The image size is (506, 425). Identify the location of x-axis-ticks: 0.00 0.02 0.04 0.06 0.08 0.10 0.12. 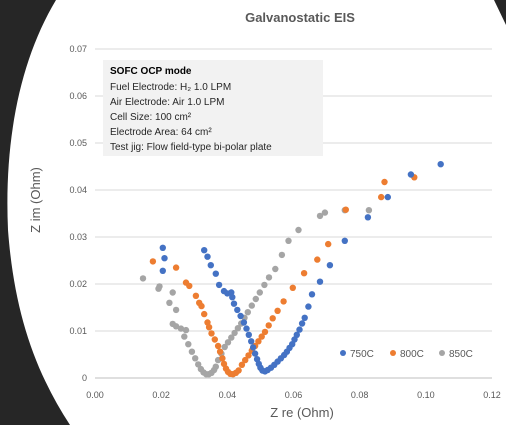
(293, 395).